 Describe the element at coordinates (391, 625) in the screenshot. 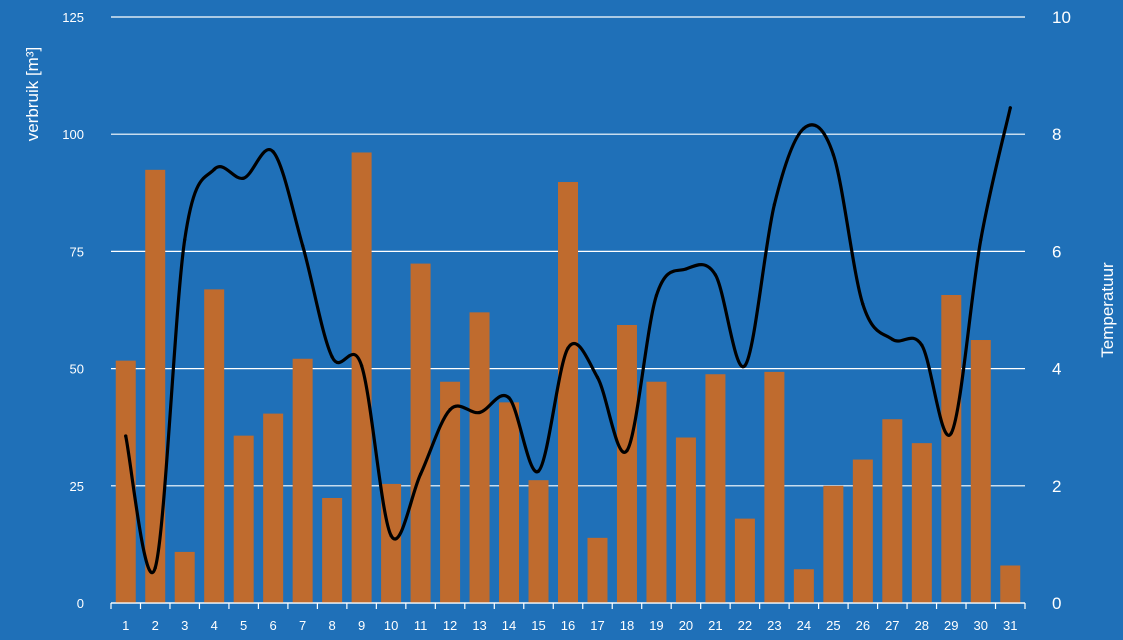

I see `x-tick-label: 10` at that location.